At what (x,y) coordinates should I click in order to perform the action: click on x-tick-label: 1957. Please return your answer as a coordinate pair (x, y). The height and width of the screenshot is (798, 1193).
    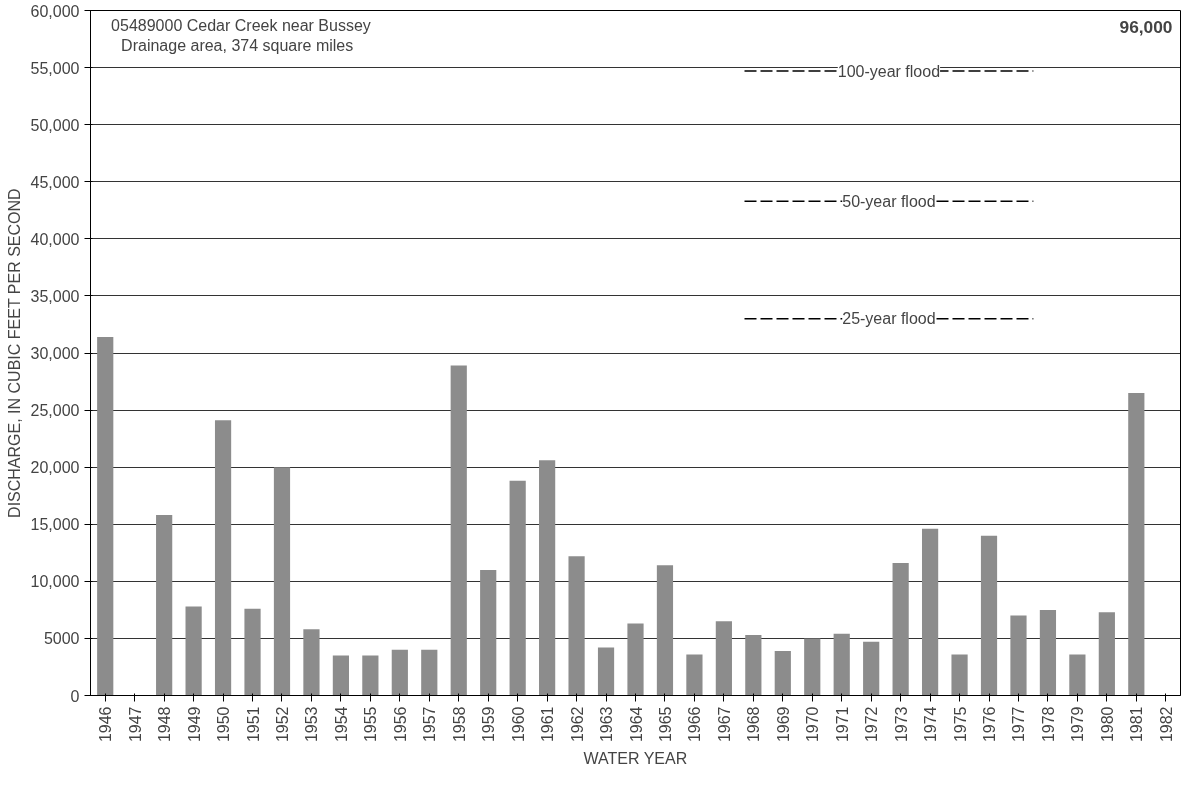
    Looking at the image, I should click on (430, 724).